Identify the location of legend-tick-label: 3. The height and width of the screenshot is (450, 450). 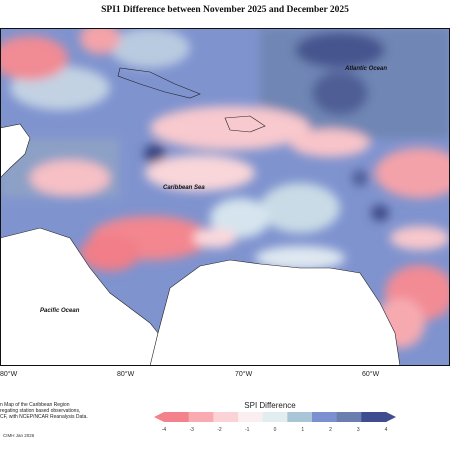
(358, 430).